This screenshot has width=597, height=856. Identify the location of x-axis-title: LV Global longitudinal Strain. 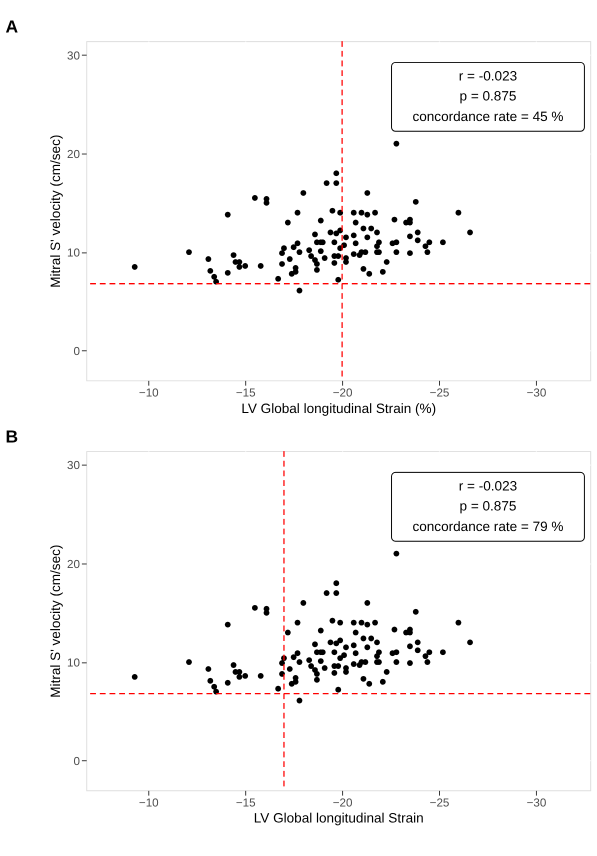
(339, 818).